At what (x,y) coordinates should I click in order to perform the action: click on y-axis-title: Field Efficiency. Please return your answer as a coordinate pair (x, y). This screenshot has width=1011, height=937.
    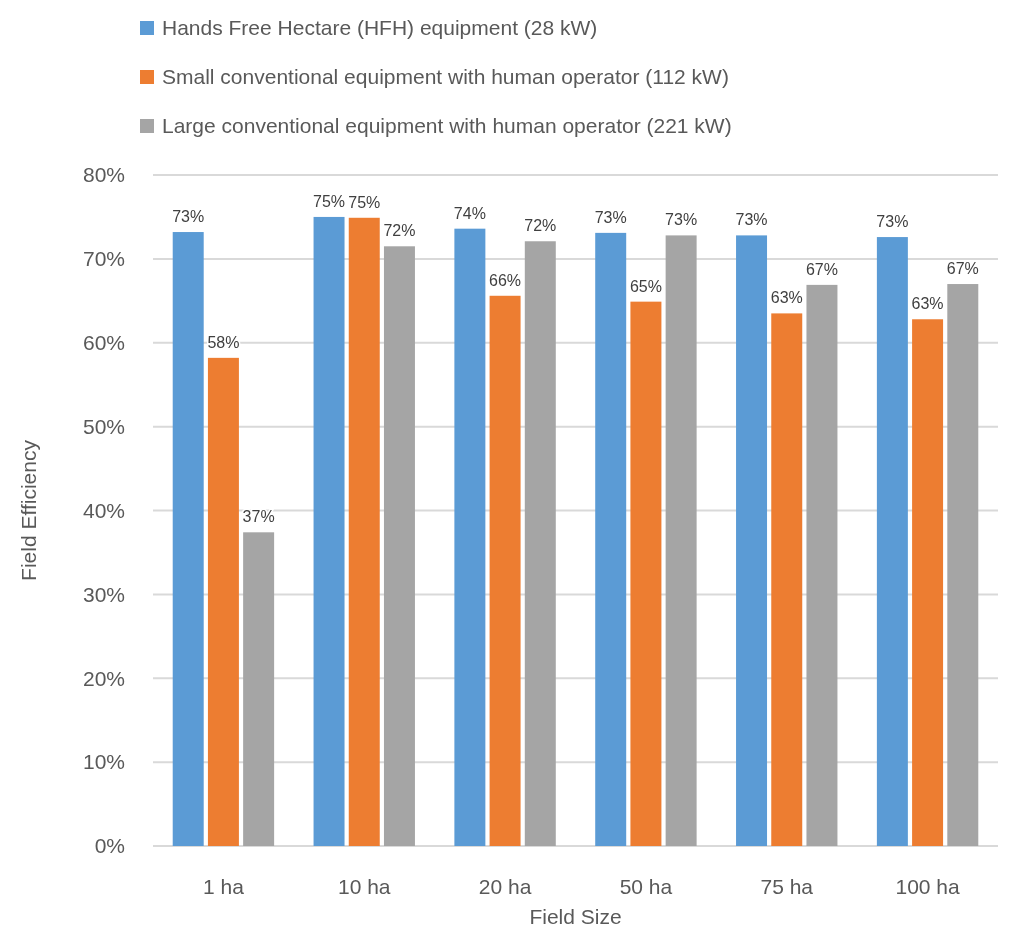
    Looking at the image, I should click on (28, 510).